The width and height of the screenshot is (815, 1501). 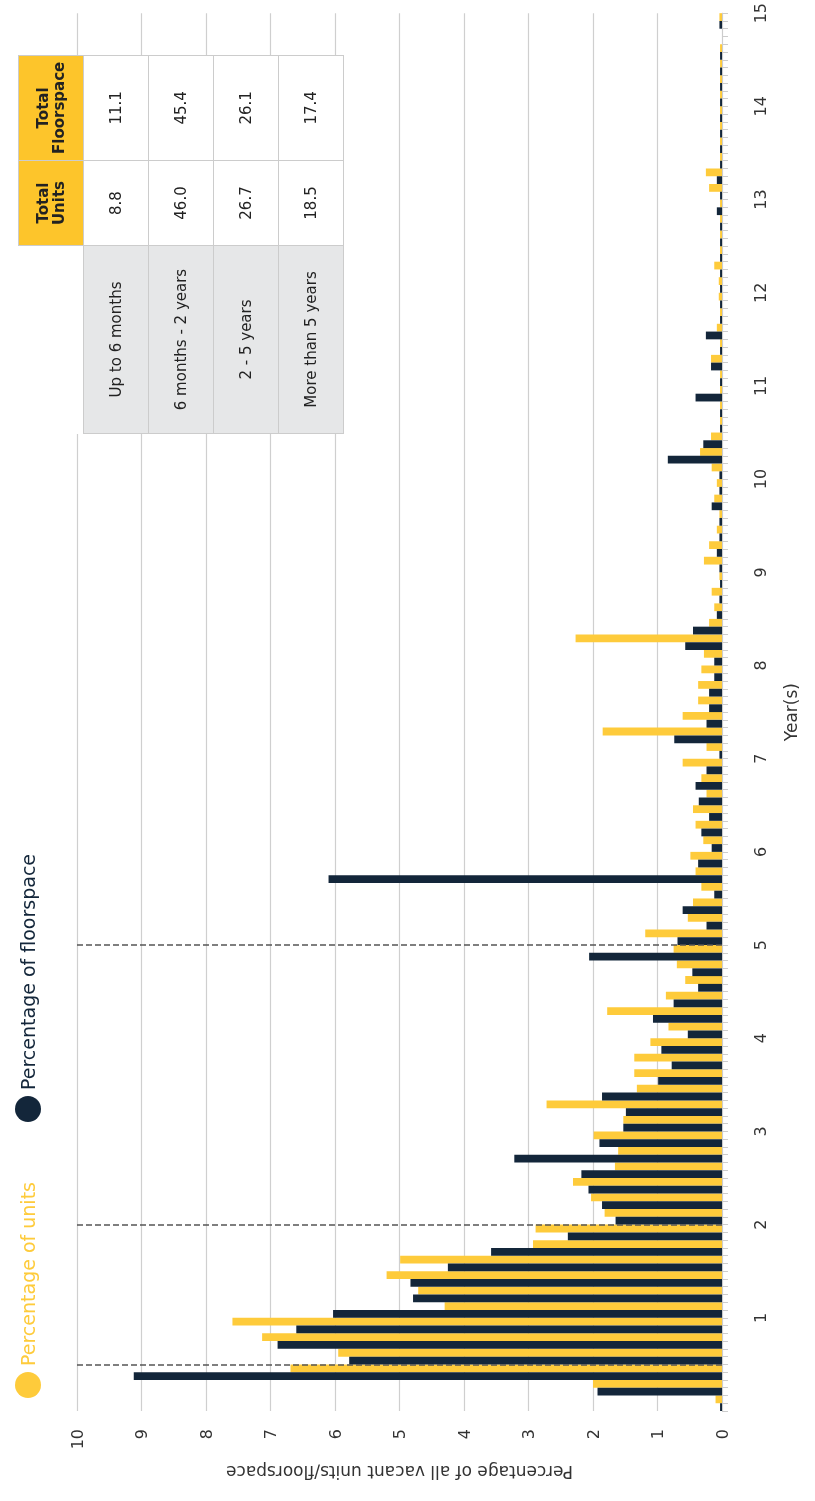 I want to click on x-tick-label: 8, so click(x=206, y=1434).